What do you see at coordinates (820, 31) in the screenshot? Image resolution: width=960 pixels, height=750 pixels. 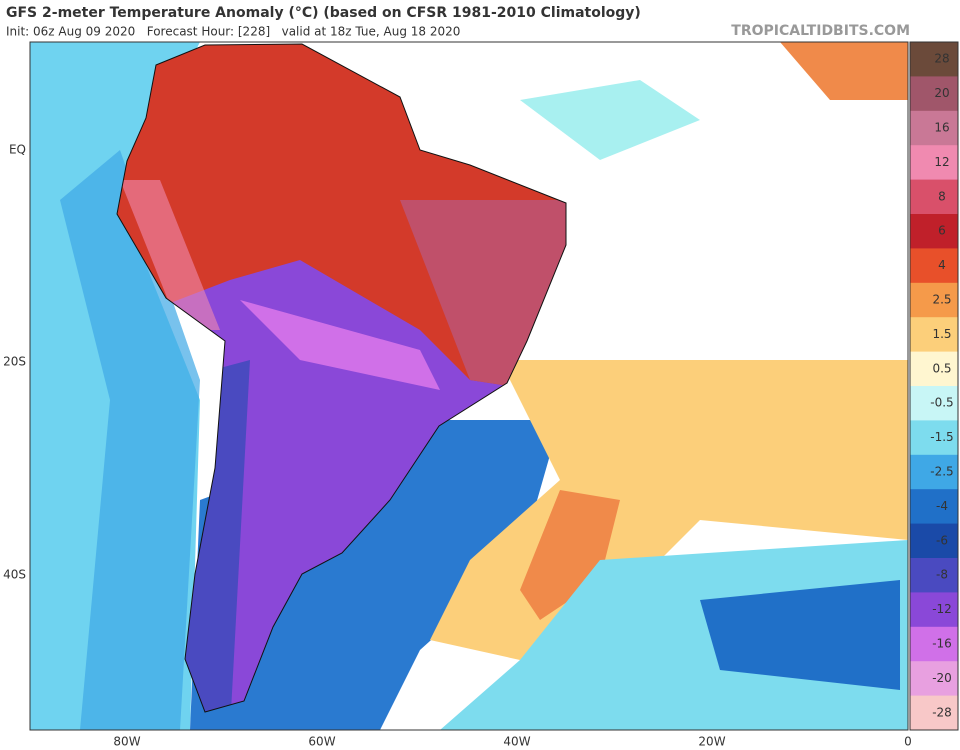 I see `watermark: TROPICALTIDBITS.COM` at bounding box center [820, 31].